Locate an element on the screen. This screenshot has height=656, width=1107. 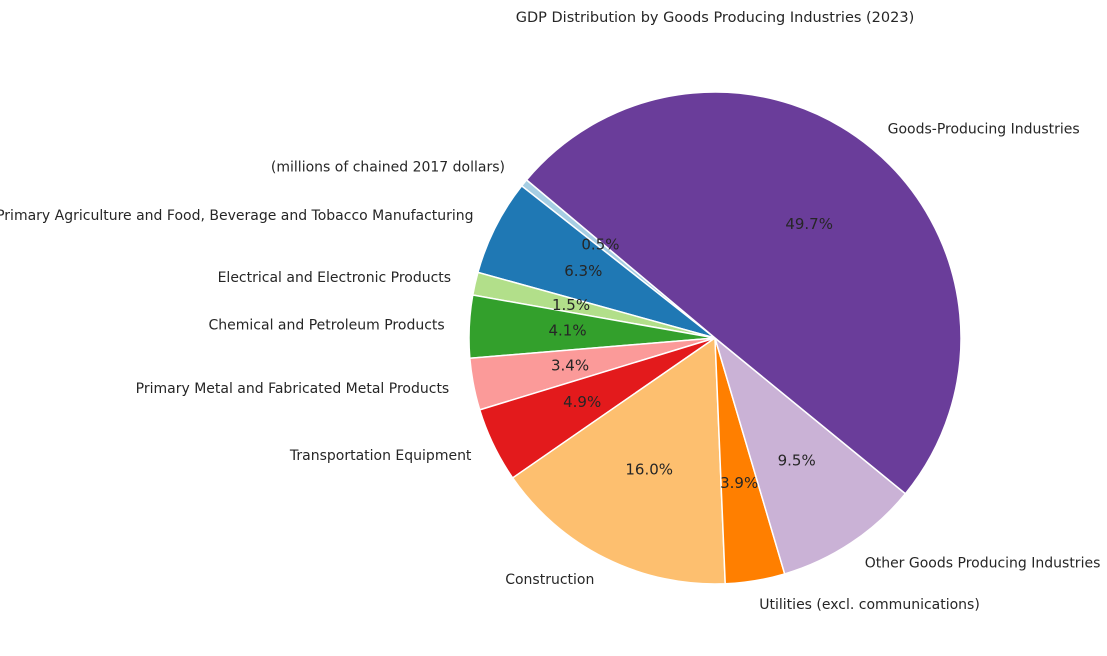
pie-slice-other-goods-producing-industries is located at coordinates (810, 455).